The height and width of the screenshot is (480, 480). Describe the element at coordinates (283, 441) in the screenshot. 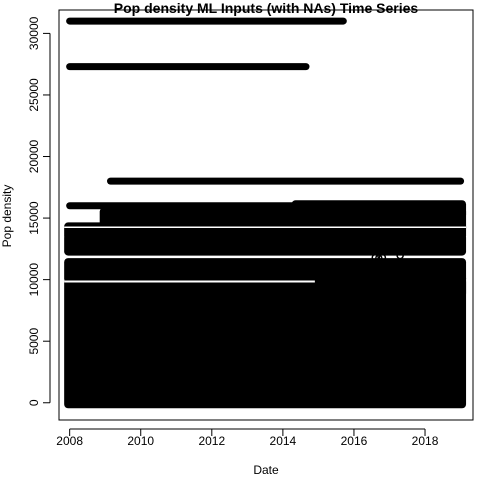

I see `x-tick-label-2014: 2014` at that location.